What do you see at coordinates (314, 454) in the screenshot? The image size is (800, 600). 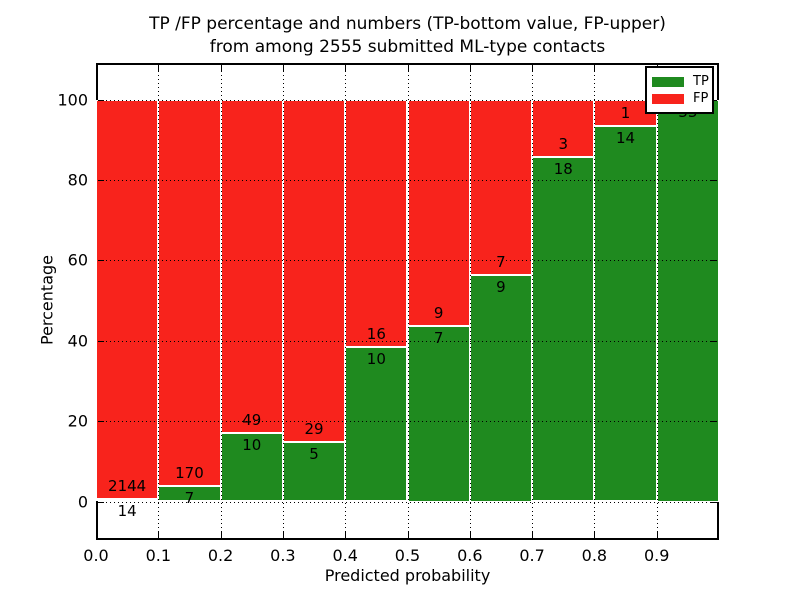 I see `bar-count-label-tp: 5` at bounding box center [314, 454].